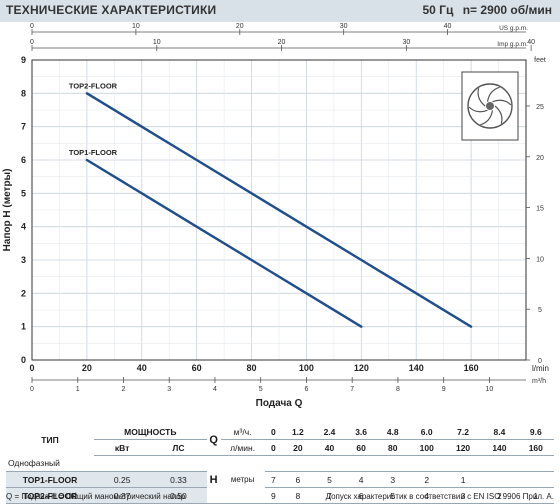 The width and height of the screenshot is (560, 504). I want to click on phase-label: Однофазный, so click(50, 463).